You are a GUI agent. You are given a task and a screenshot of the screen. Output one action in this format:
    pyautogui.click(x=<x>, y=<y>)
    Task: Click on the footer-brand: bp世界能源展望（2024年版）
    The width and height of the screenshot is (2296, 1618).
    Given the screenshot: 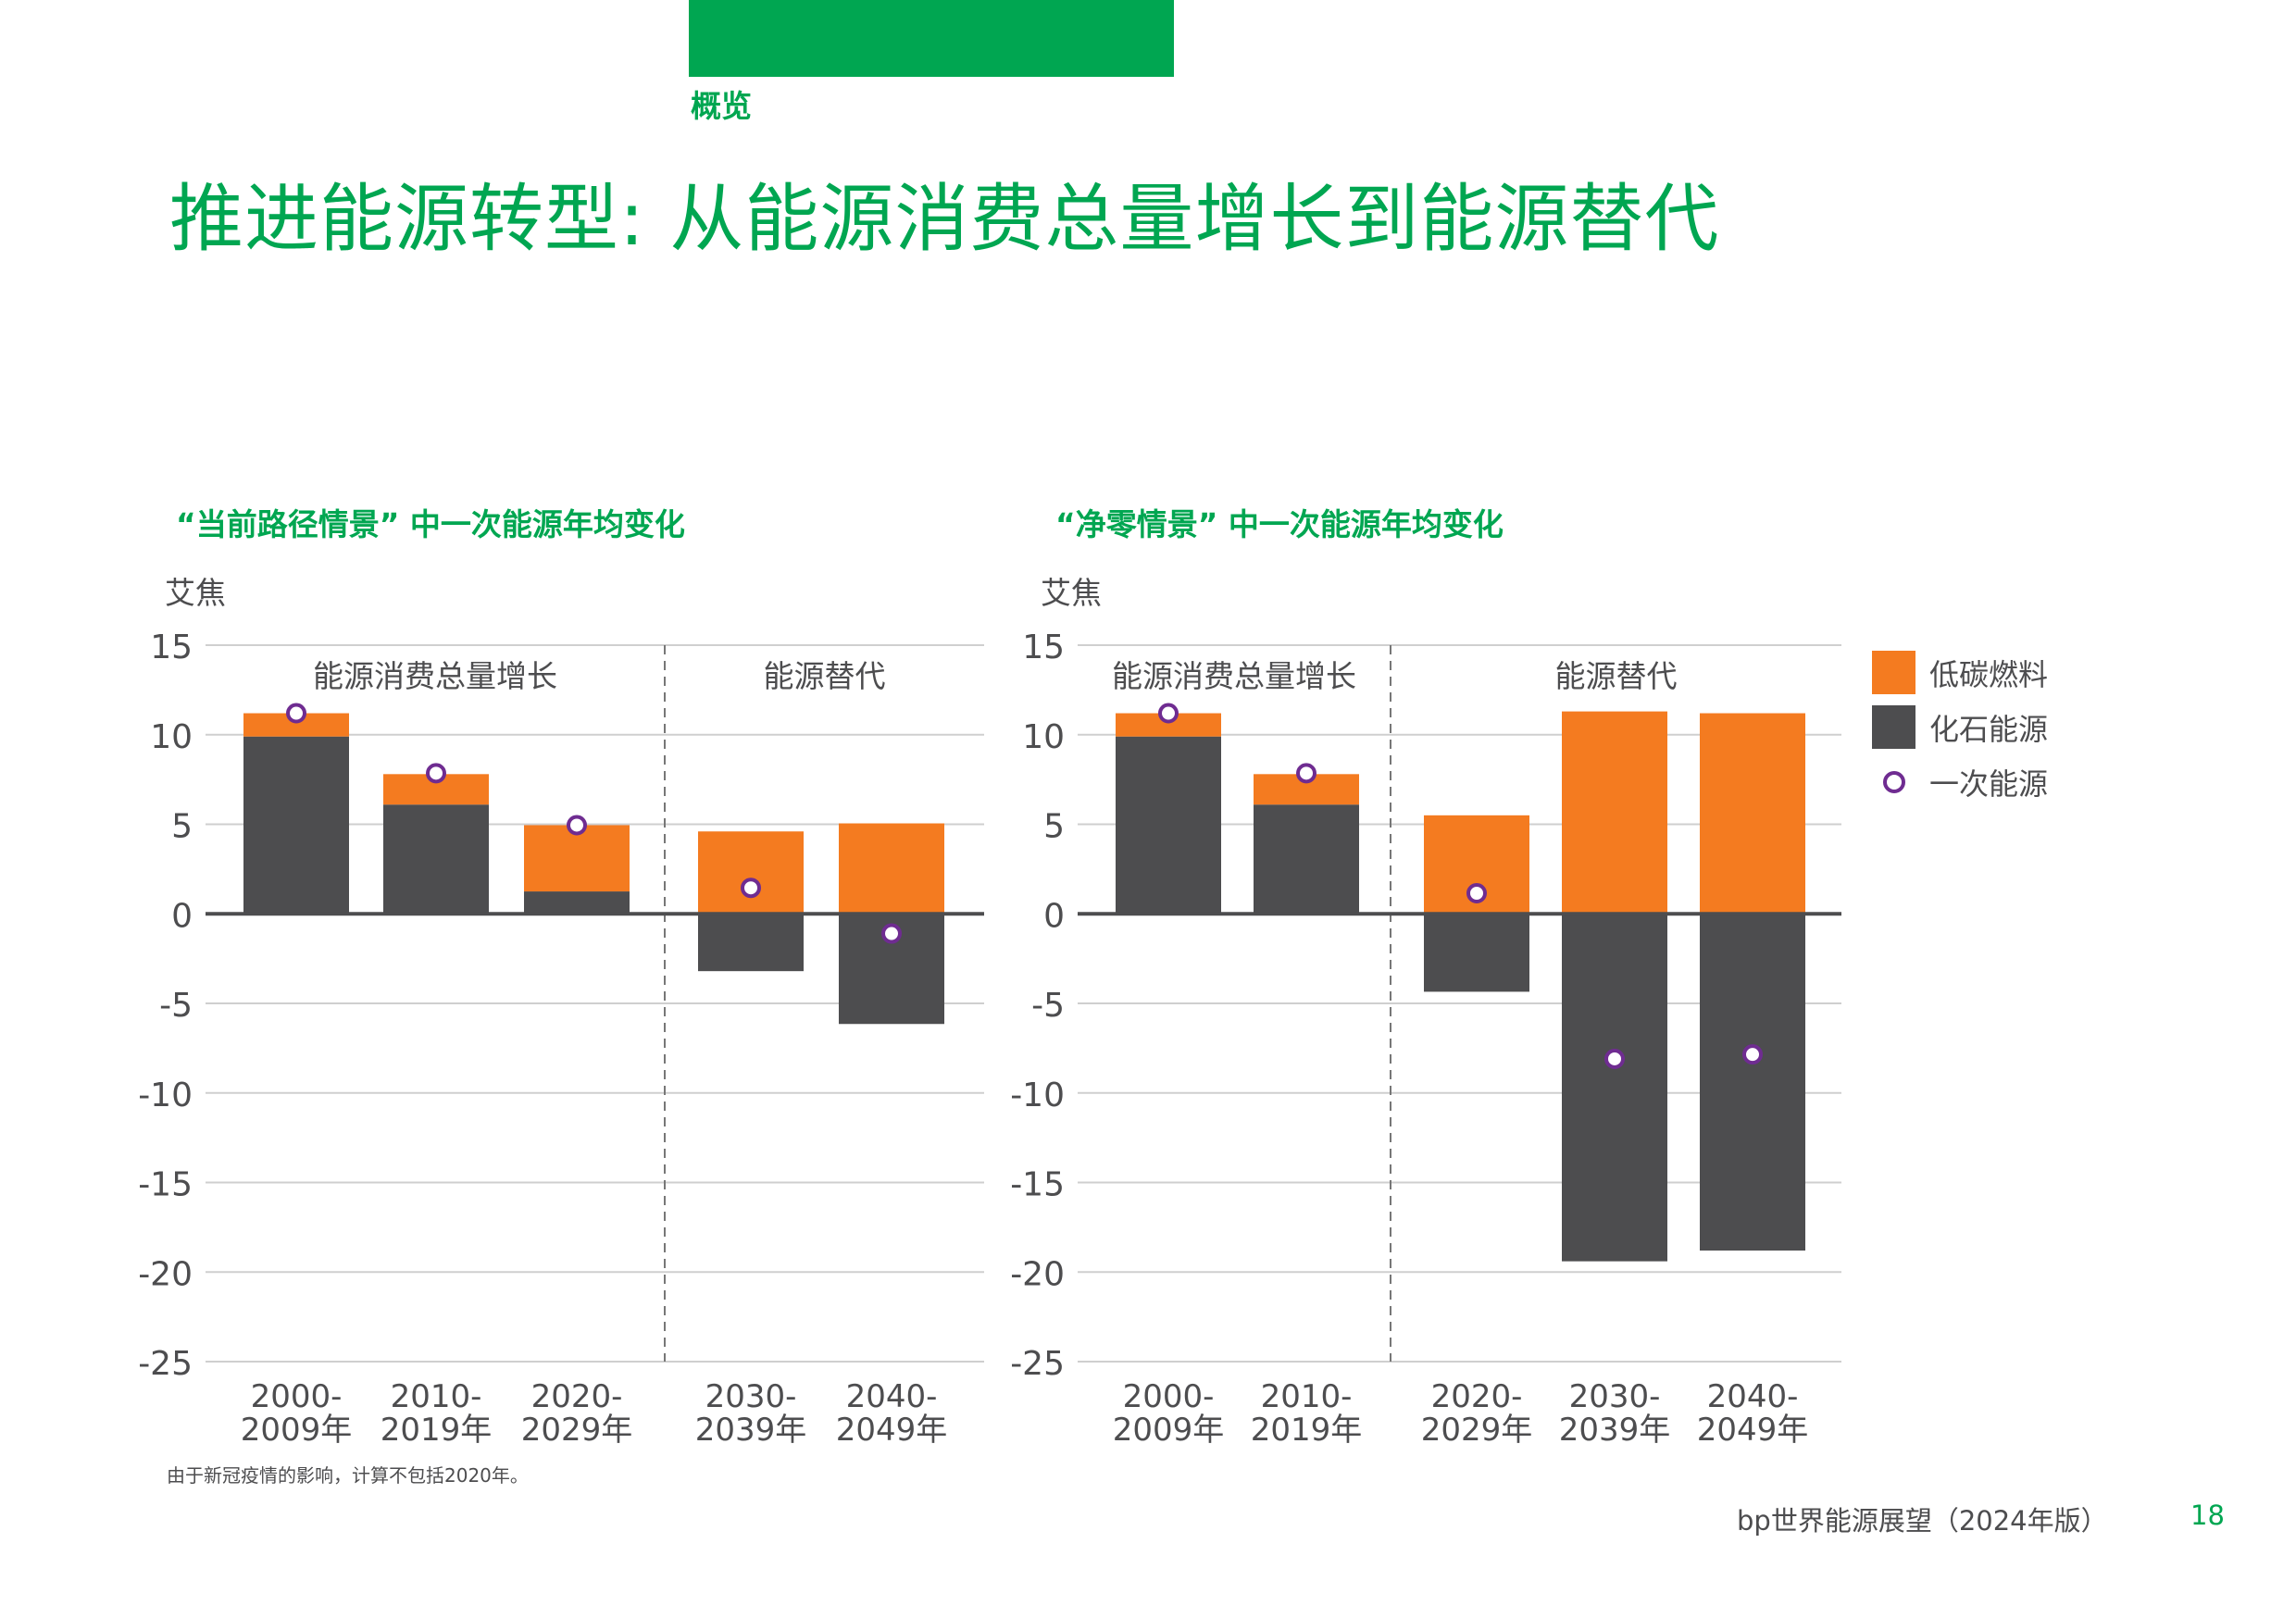 What is the action you would take?
    pyautogui.click(x=1923, y=1521)
    